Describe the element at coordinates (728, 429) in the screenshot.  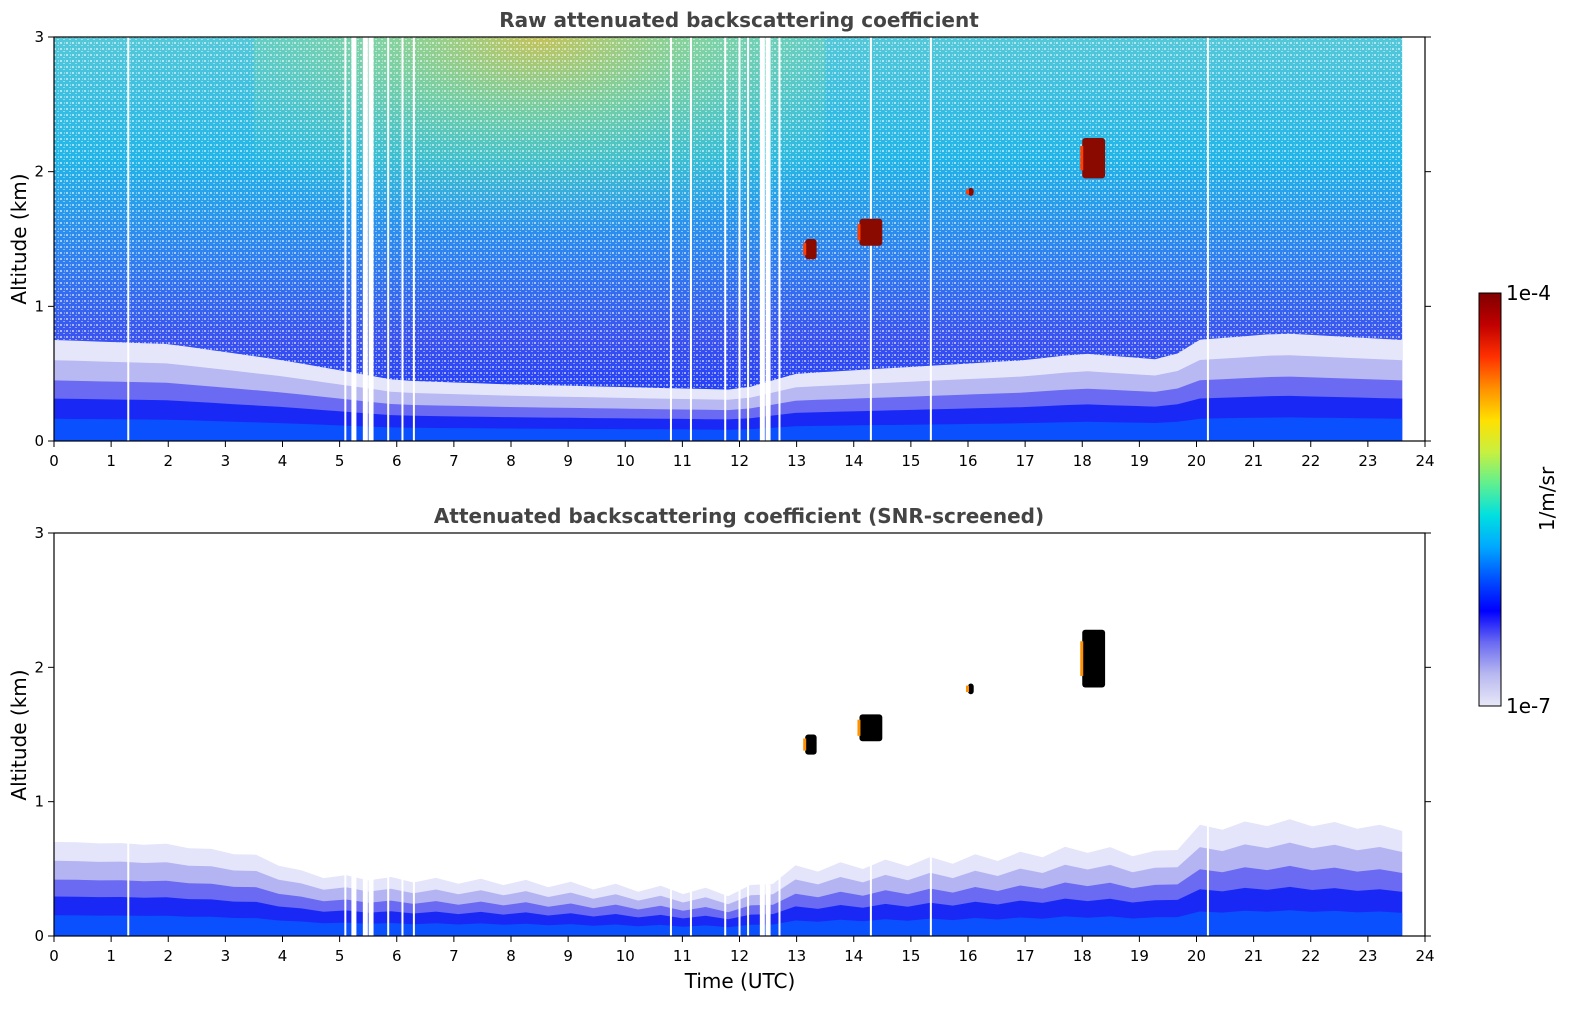
I see `raw-aerosol-layer-surface` at that location.